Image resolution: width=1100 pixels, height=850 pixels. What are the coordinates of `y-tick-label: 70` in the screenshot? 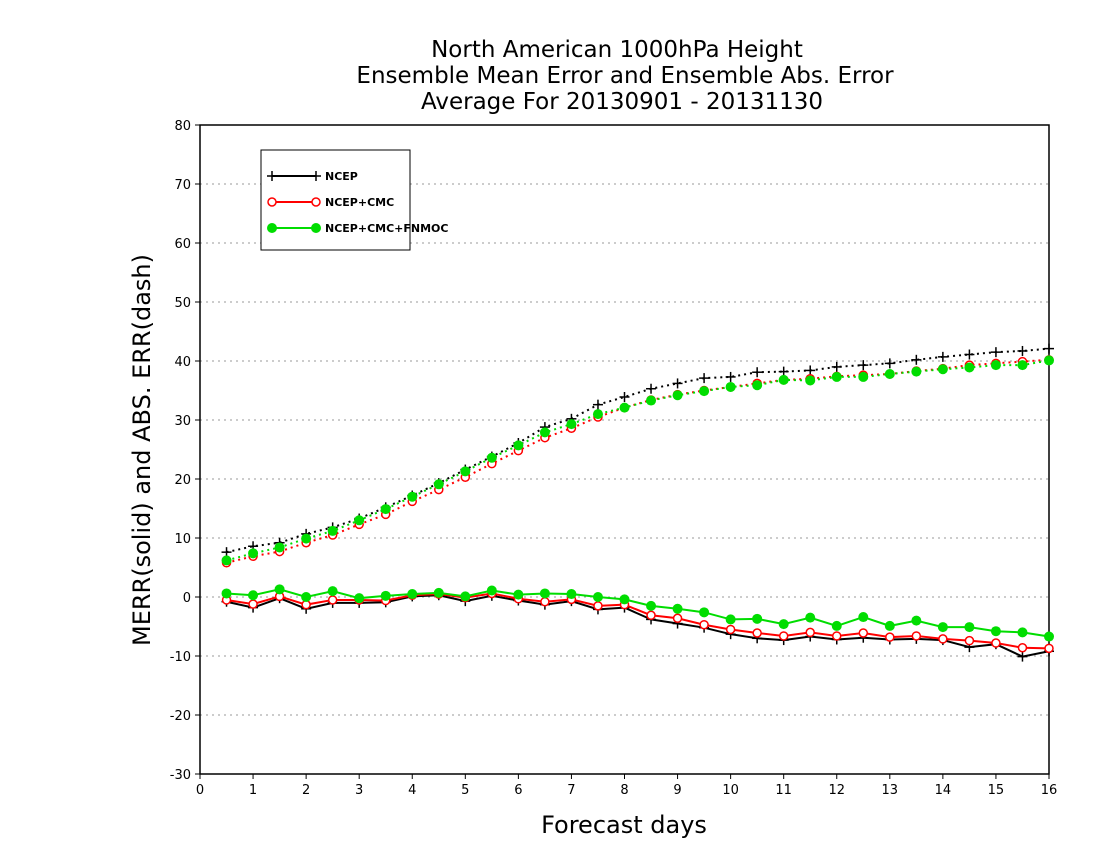 It's located at (182, 185).